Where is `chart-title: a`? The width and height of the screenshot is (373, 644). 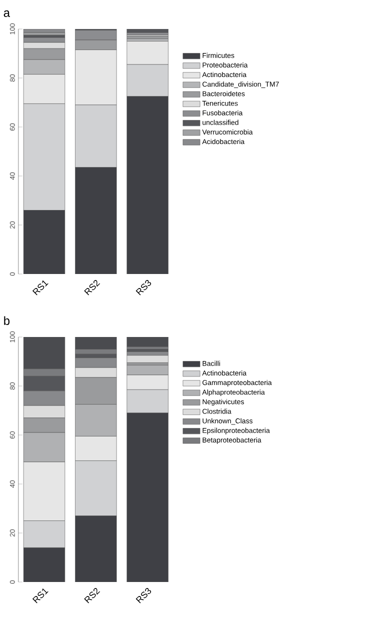 chart-title: a is located at coordinates (7, 13).